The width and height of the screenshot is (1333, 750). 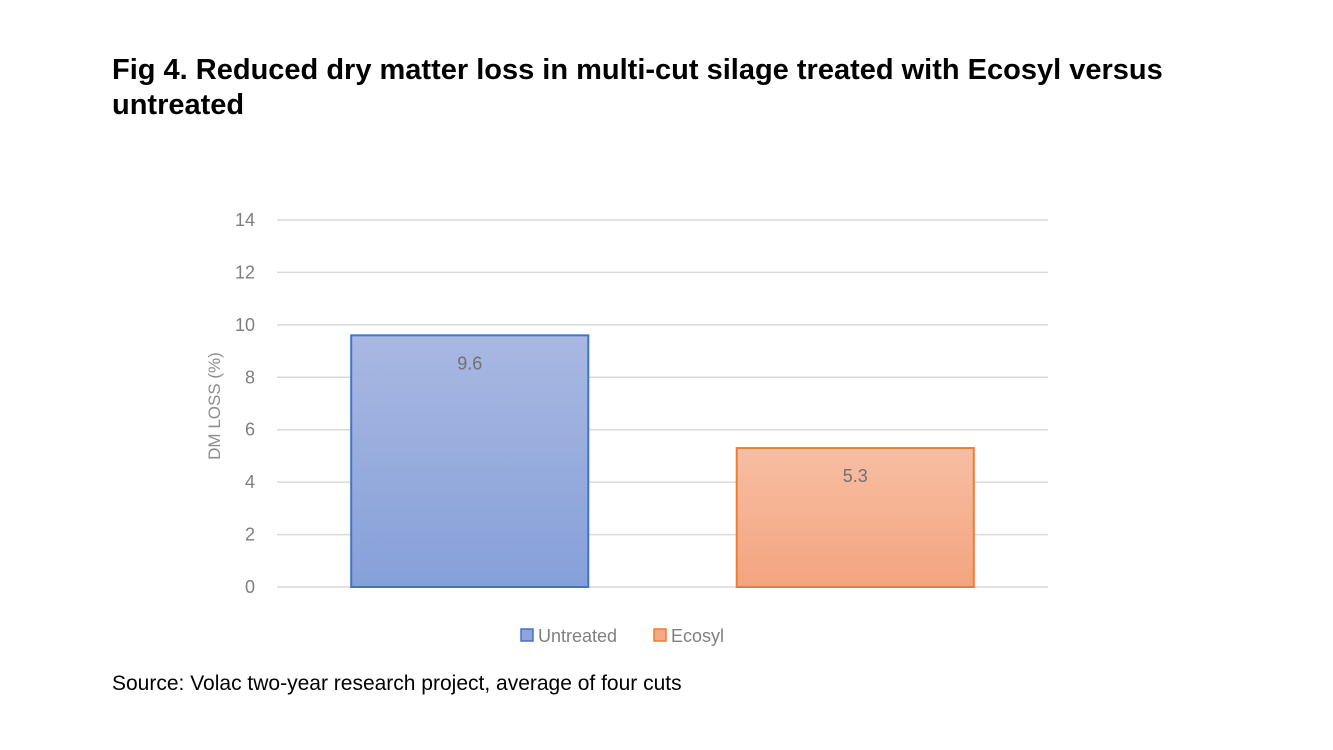 I want to click on bar-ecosyl, so click(x=855, y=518).